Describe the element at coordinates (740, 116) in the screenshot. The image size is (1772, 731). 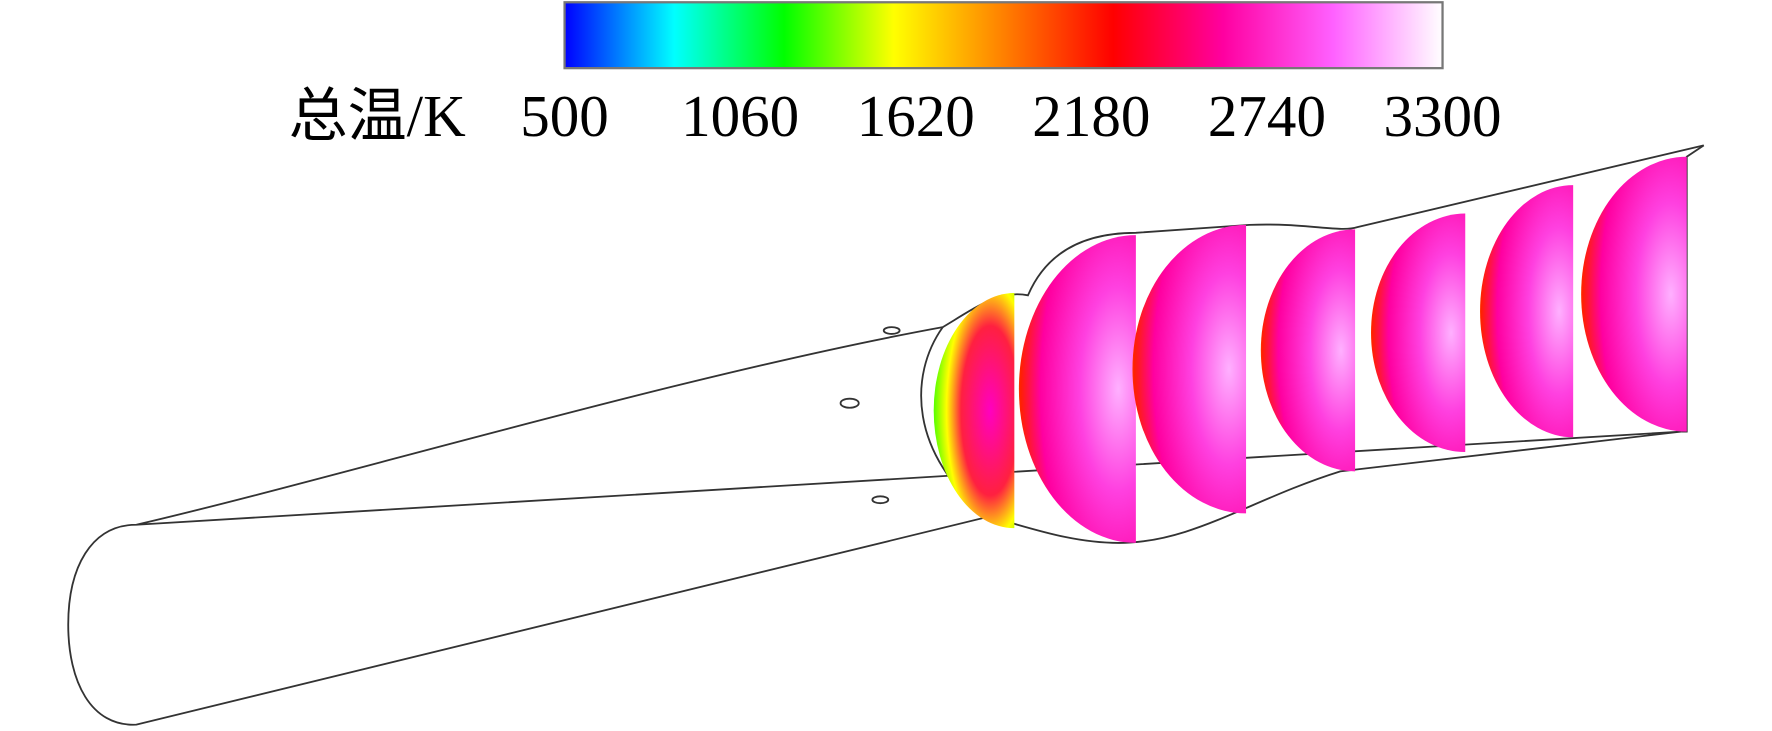
I see `colorbar-tick-label: 1060` at that location.